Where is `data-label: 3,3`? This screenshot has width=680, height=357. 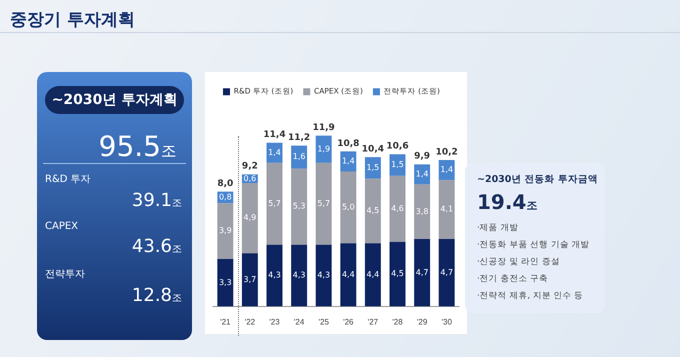
data-label: 3,3 is located at coordinates (225, 282).